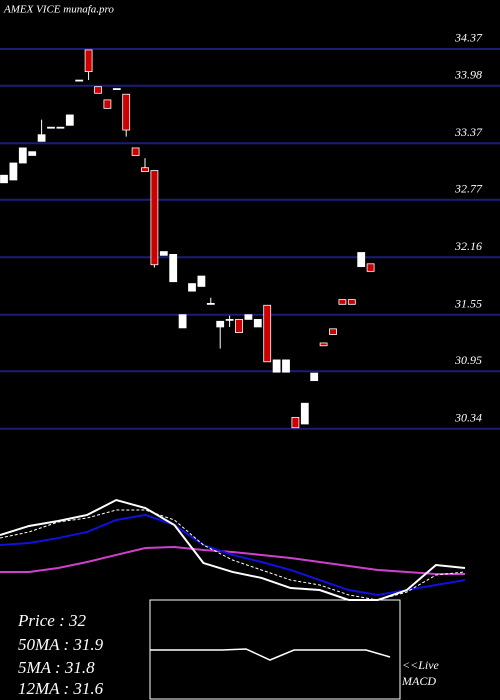  I want to click on info-price: Price : 32, so click(51, 620).